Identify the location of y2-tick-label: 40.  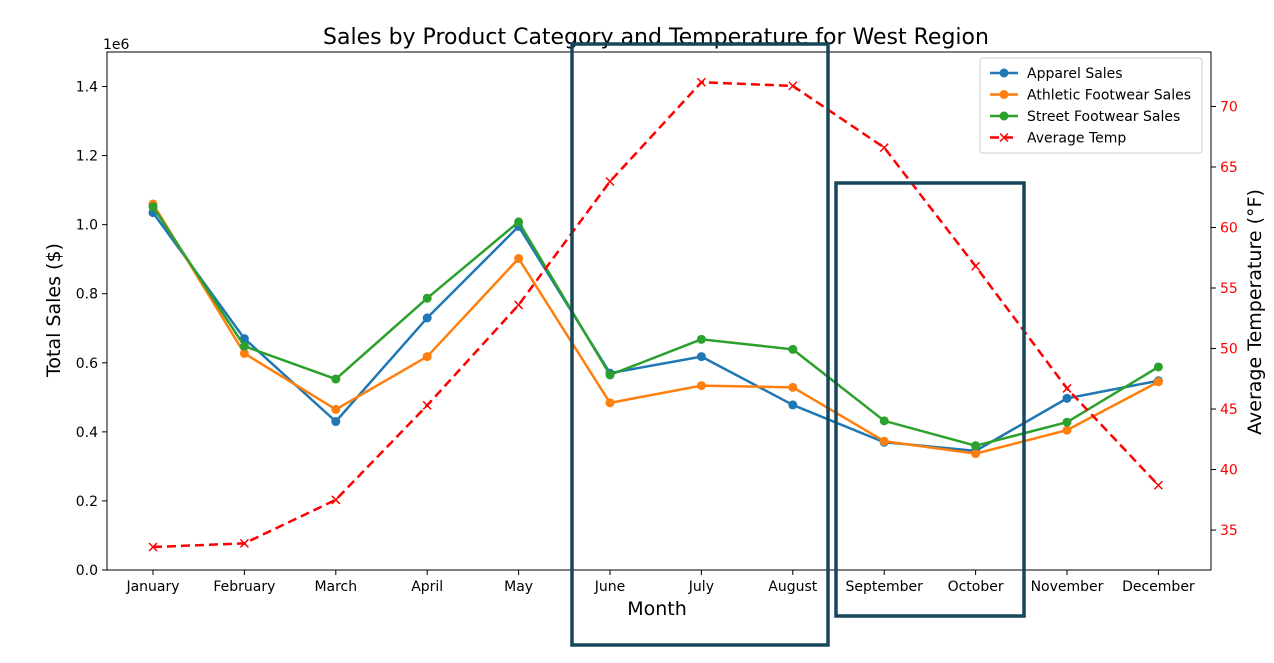
(1229, 471).